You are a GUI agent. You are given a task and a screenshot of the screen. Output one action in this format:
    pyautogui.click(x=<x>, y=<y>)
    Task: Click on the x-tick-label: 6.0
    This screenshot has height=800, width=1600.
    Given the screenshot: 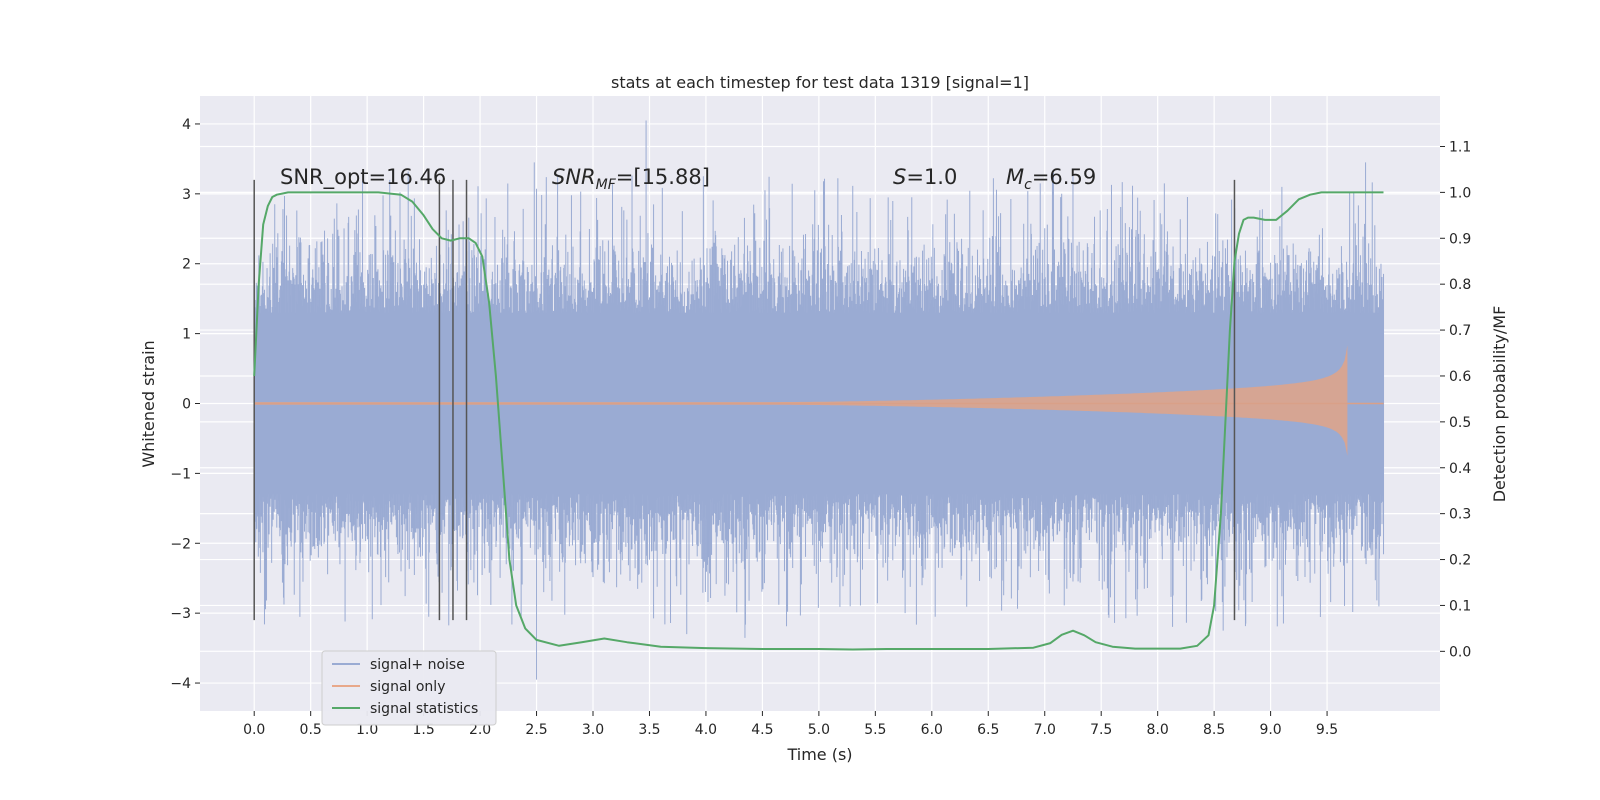 What is the action you would take?
    pyautogui.click(x=932, y=730)
    